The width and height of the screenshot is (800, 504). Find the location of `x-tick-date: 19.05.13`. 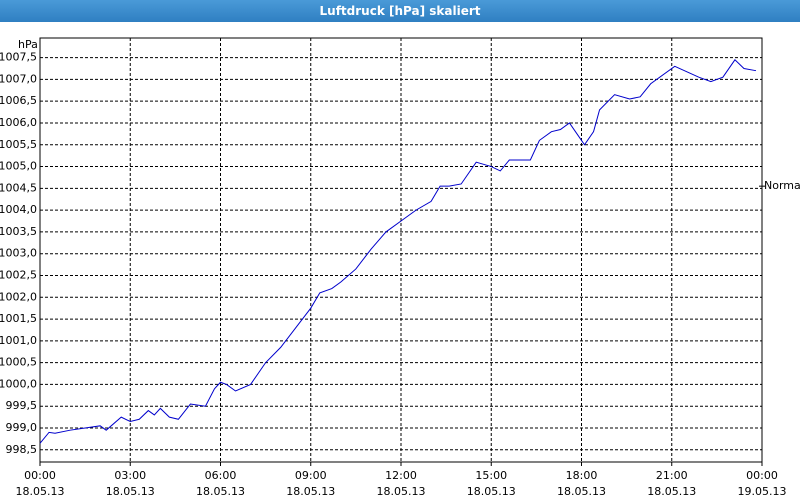

x-tick-date: 19.05.13 is located at coordinates (762, 491).